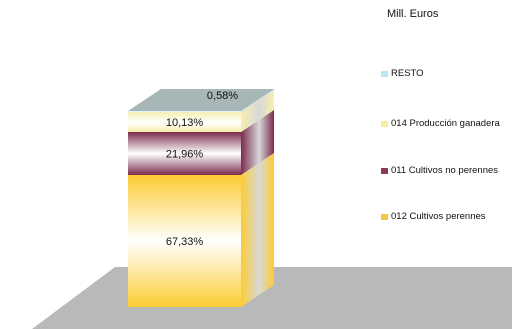 Image resolution: width=512 pixels, height=329 pixels. What do you see at coordinates (201, 100) in the screenshot?
I see `bar-top-face` at bounding box center [201, 100].